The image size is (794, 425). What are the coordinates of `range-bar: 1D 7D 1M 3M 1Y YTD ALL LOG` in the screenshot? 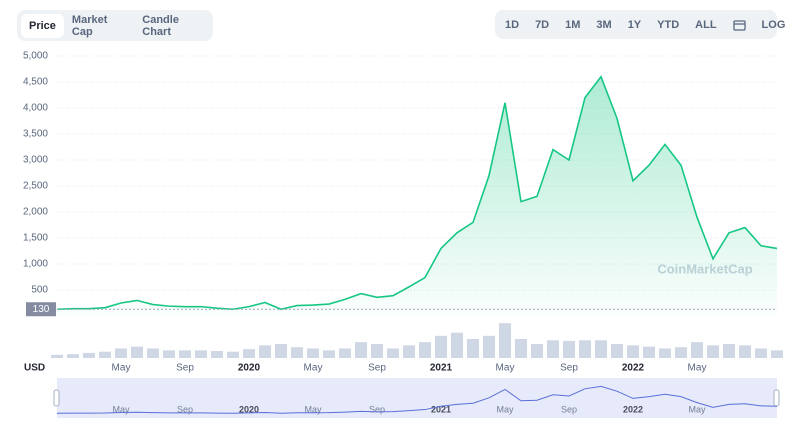 It's located at (640, 24).